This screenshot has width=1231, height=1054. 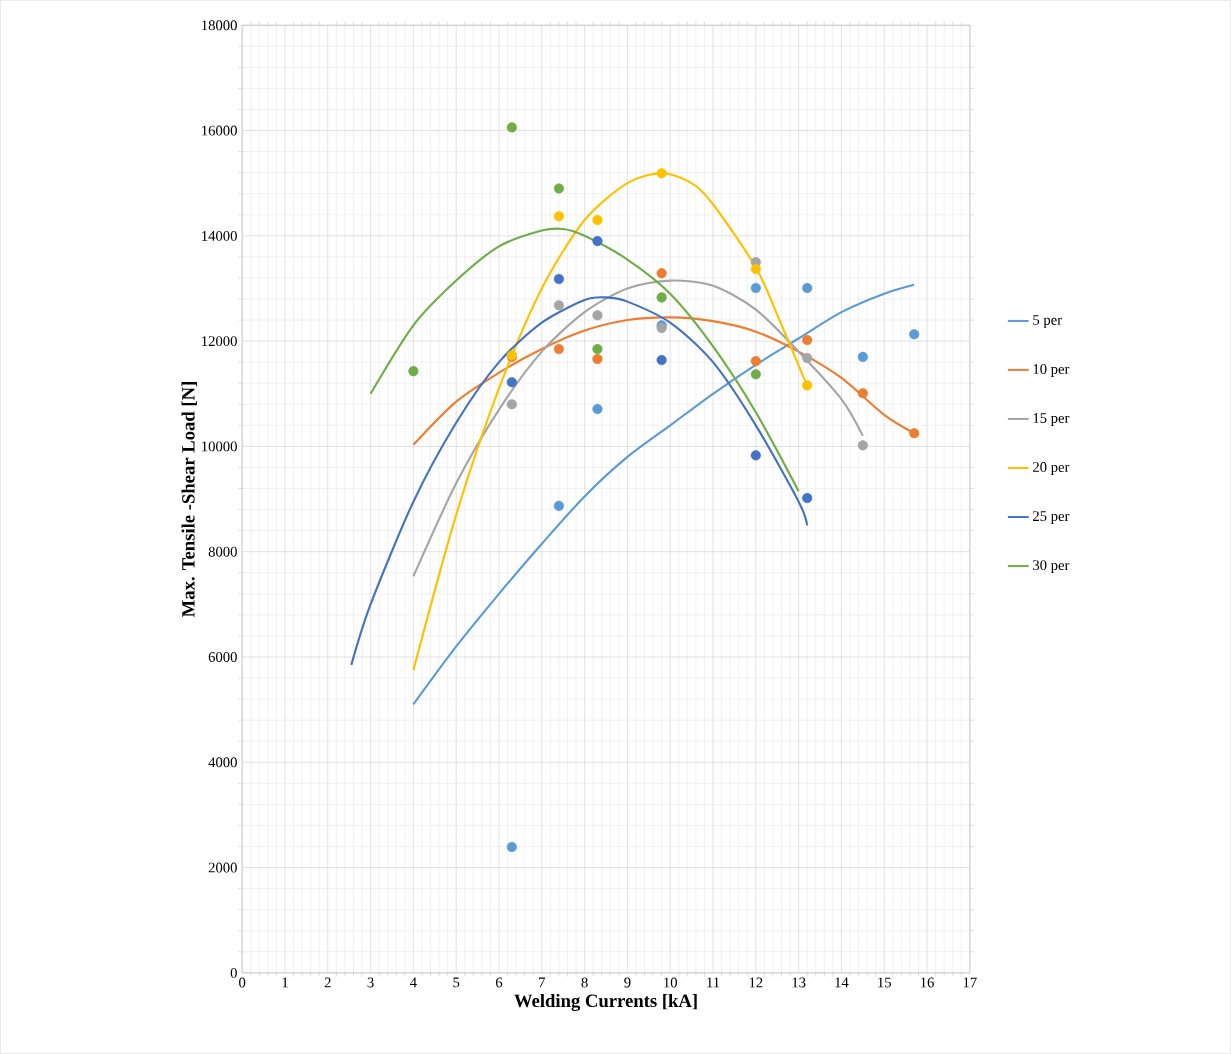 What do you see at coordinates (413, 982) in the screenshot?
I see `x-tick-label: 4` at bounding box center [413, 982].